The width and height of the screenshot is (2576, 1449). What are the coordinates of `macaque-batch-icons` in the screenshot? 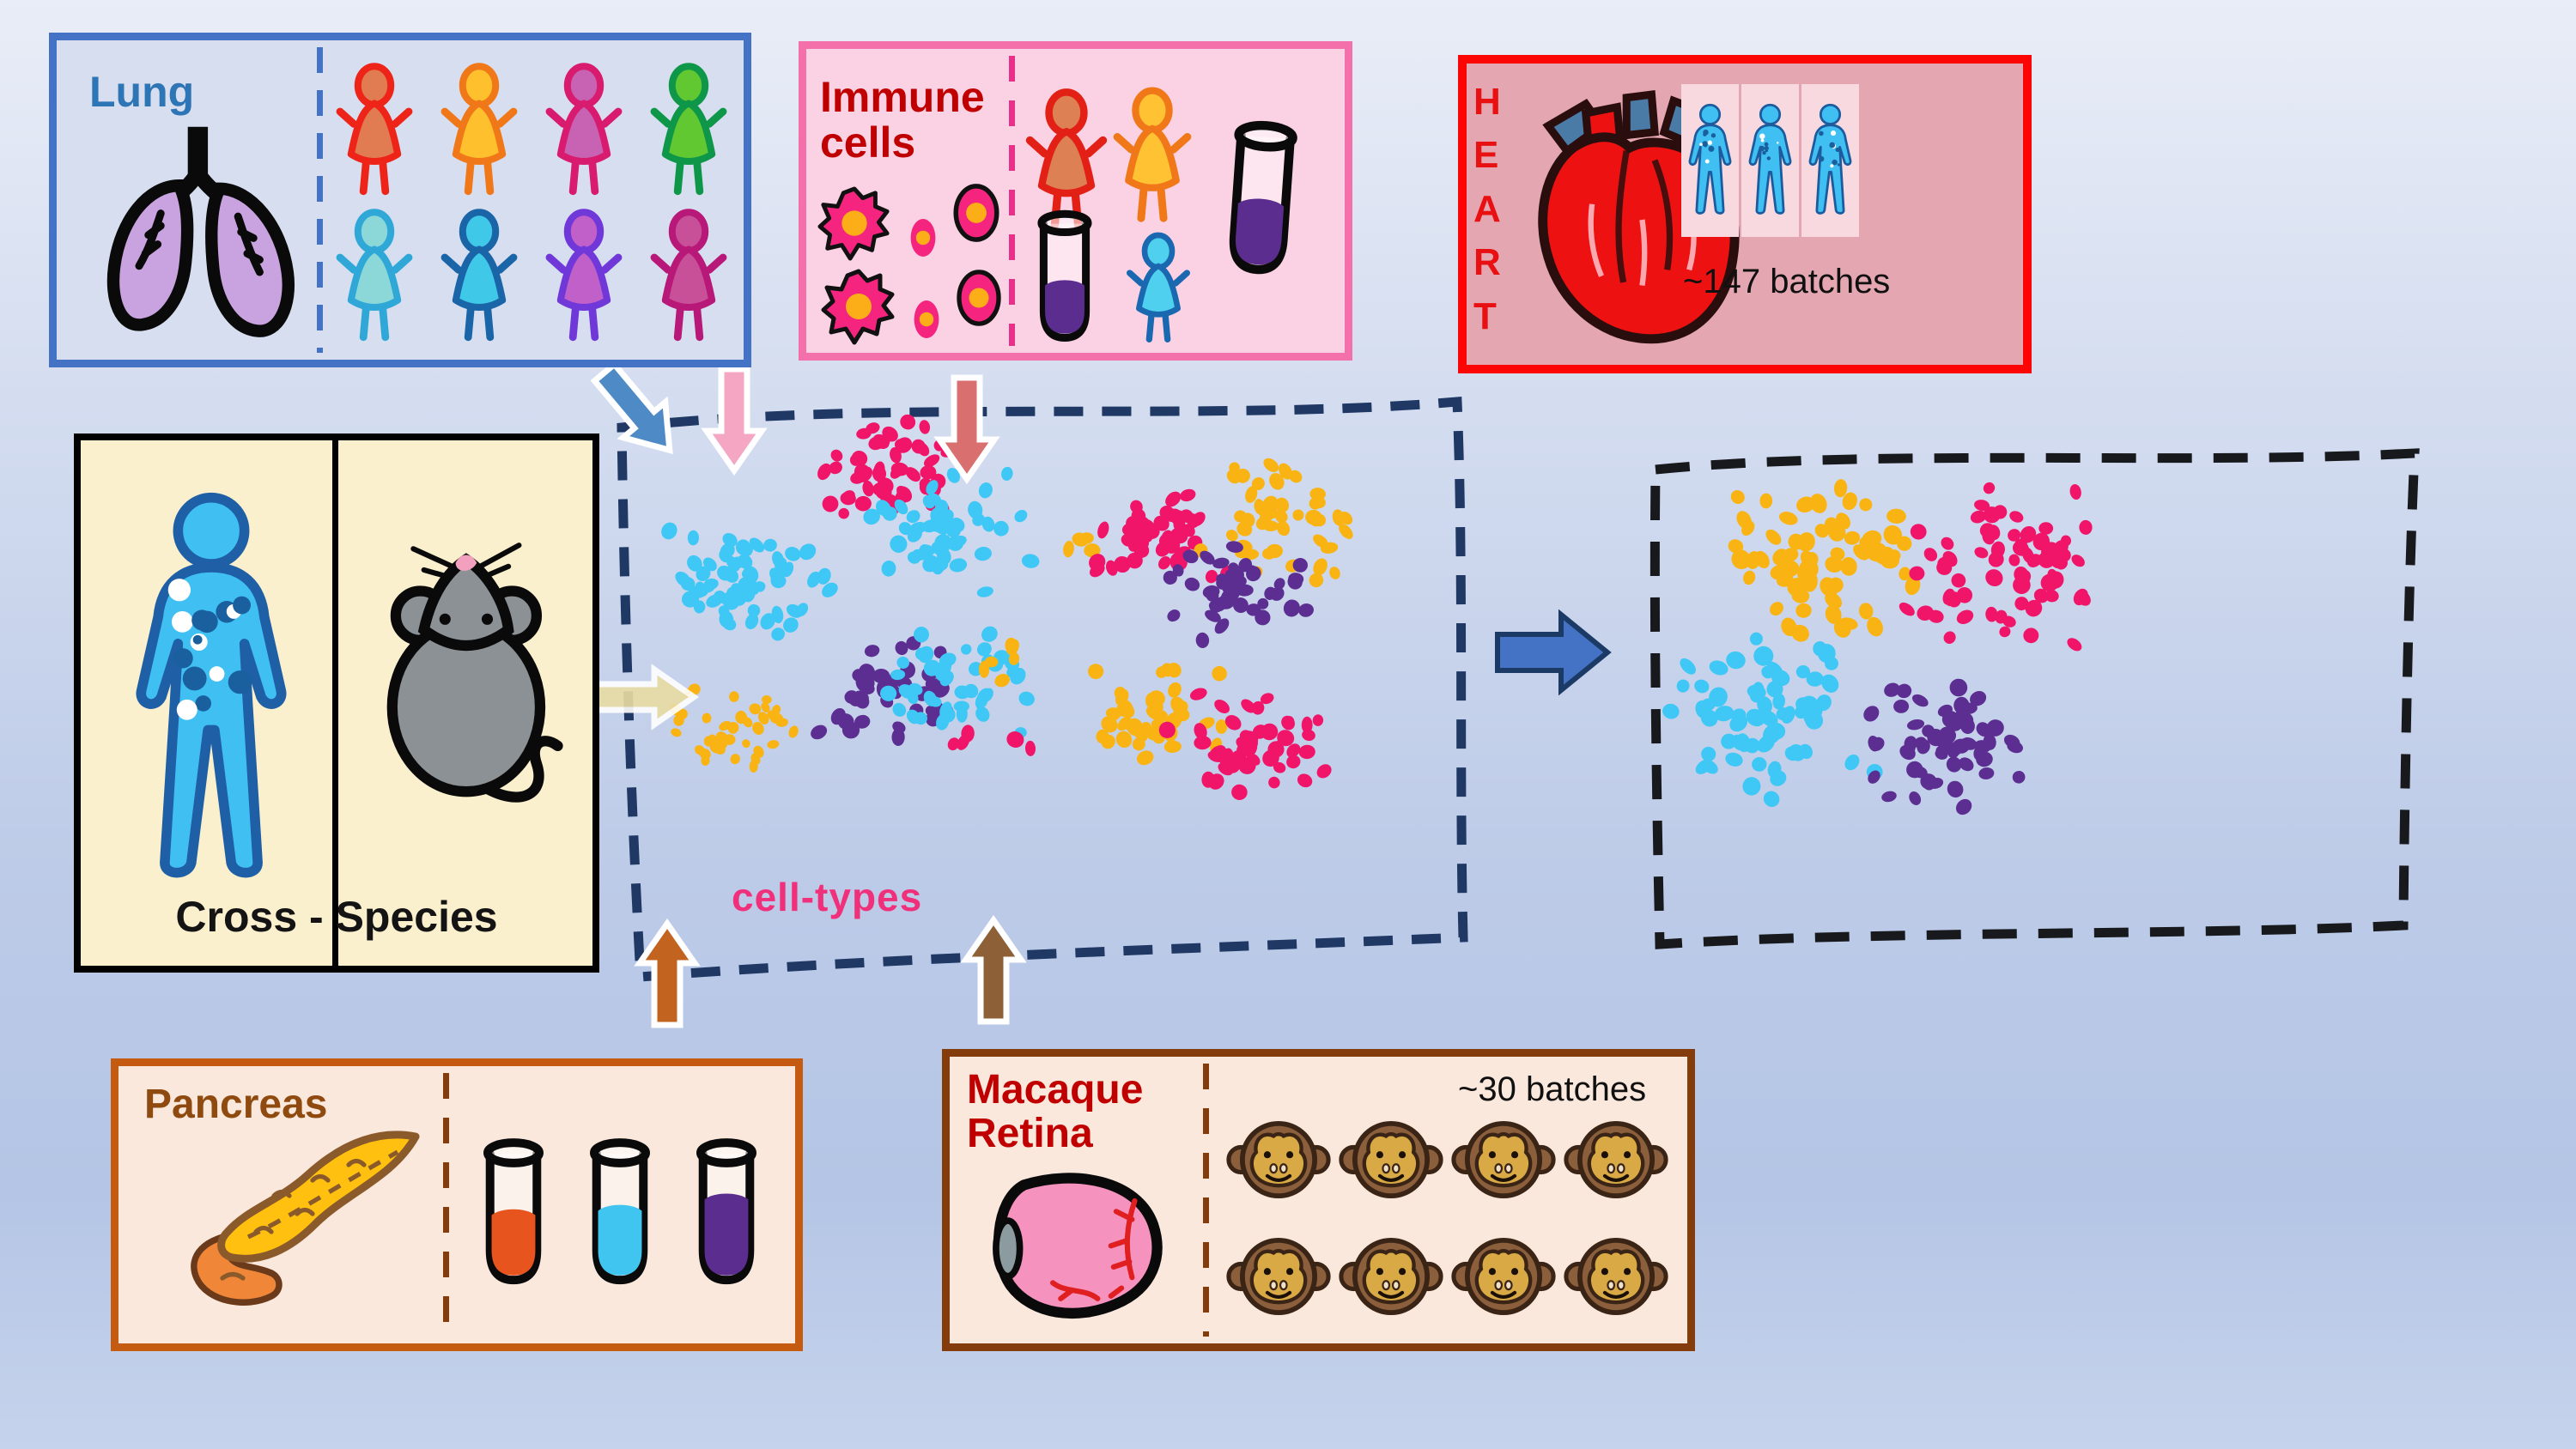 It's located at (1447, 1218).